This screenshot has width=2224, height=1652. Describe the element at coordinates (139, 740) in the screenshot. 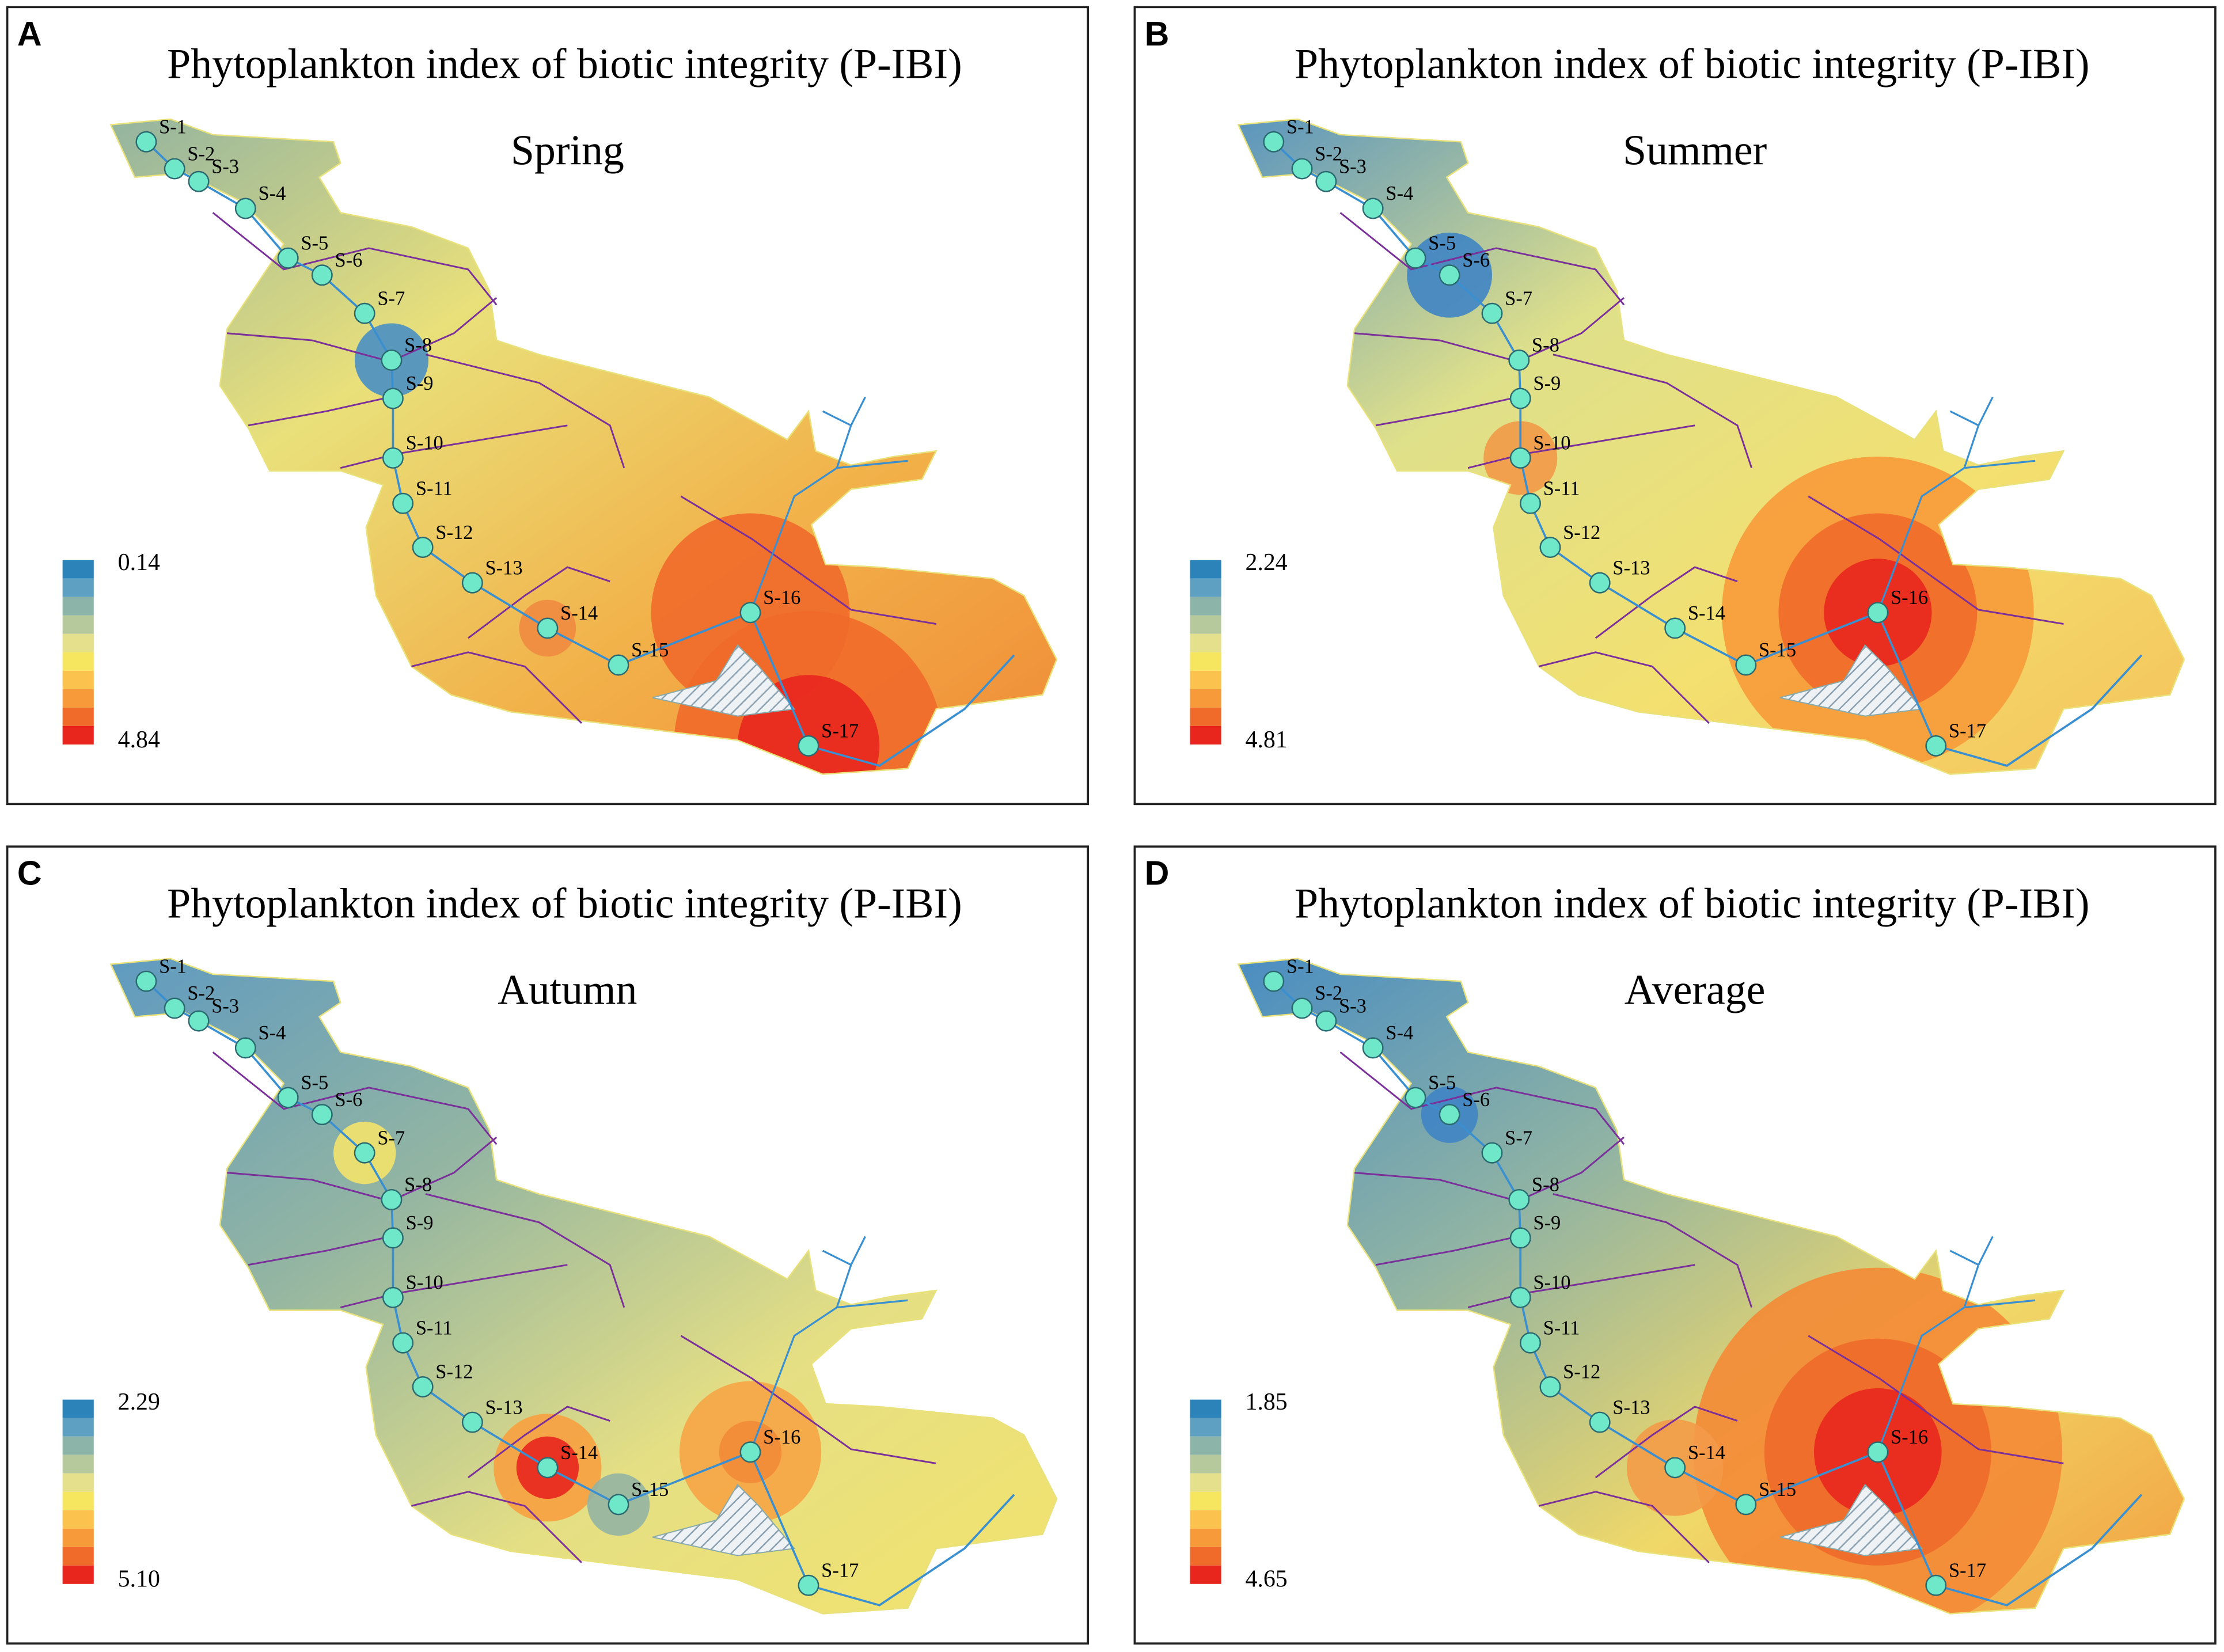

I see `legend-bottom-label: 4.84` at that location.